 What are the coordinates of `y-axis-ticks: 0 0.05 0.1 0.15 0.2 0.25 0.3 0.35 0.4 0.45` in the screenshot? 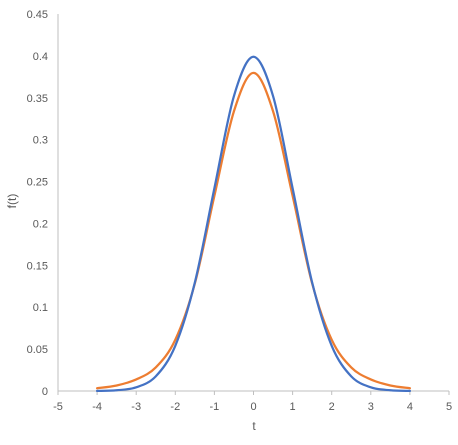 It's located at (37, 203).